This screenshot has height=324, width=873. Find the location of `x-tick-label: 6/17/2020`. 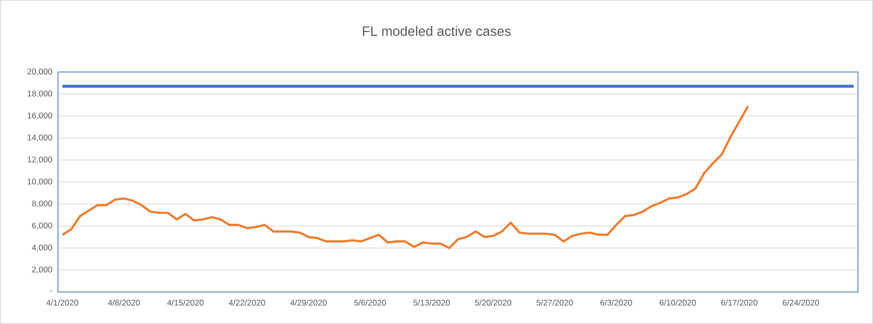

x-tick-label: 6/17/2020 is located at coordinates (739, 303).